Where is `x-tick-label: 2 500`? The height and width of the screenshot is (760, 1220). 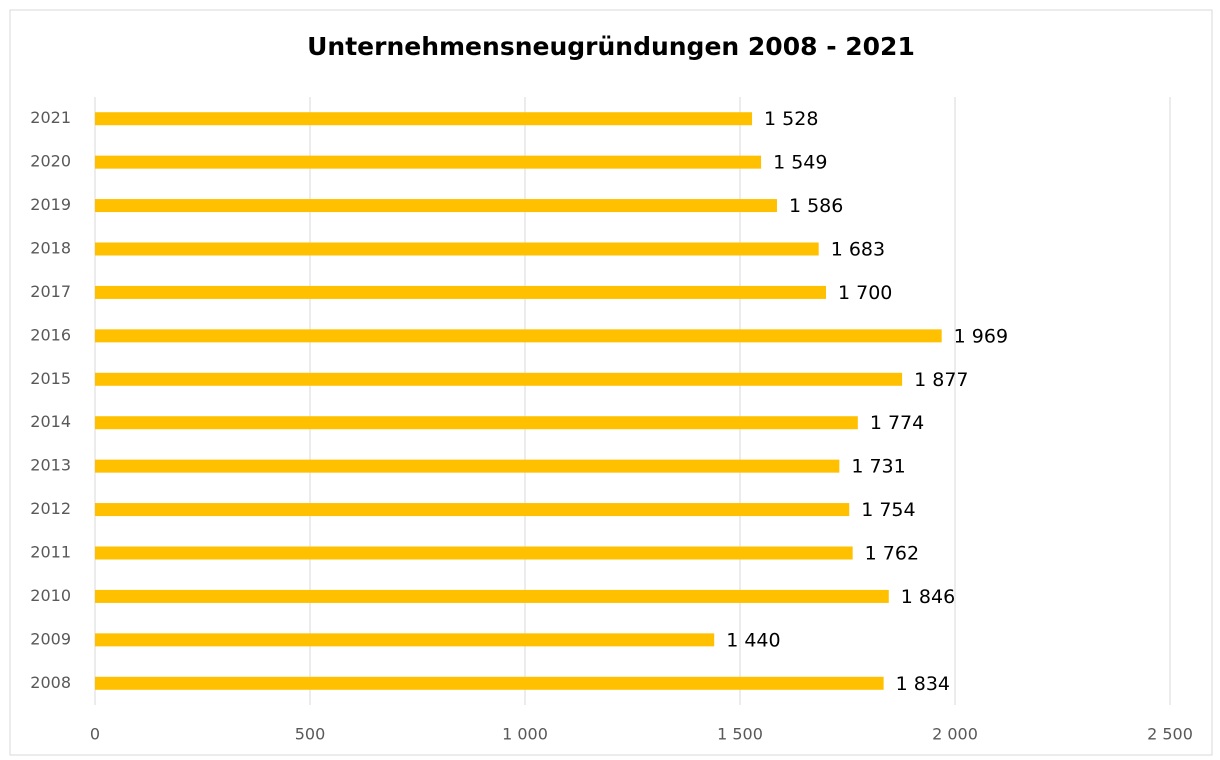 x-tick-label: 2 500 is located at coordinates (1170, 734).